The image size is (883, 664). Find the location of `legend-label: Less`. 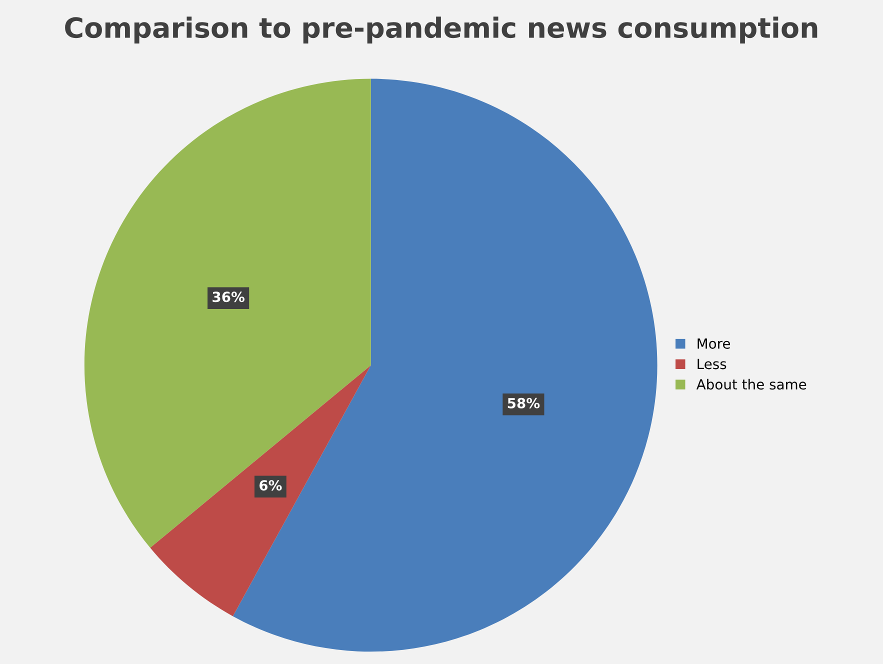

legend-label: Less is located at coordinates (712, 364).